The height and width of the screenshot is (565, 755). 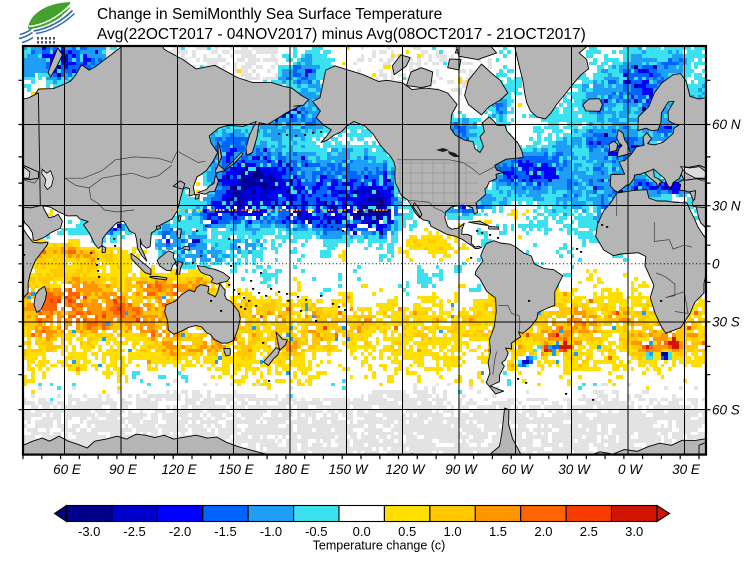 What do you see at coordinates (716, 263) in the screenshot?
I see `svg-text: 0` at bounding box center [716, 263].